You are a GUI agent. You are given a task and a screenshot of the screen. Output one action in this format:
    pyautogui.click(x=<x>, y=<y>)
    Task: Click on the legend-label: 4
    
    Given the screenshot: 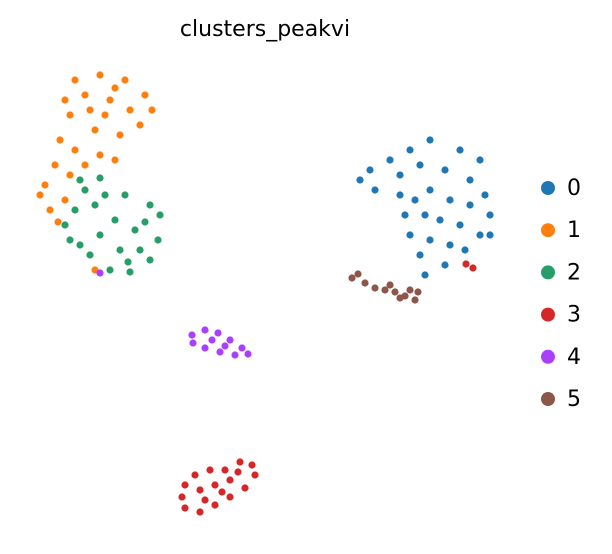 What is the action you would take?
    pyautogui.click(x=574, y=357)
    